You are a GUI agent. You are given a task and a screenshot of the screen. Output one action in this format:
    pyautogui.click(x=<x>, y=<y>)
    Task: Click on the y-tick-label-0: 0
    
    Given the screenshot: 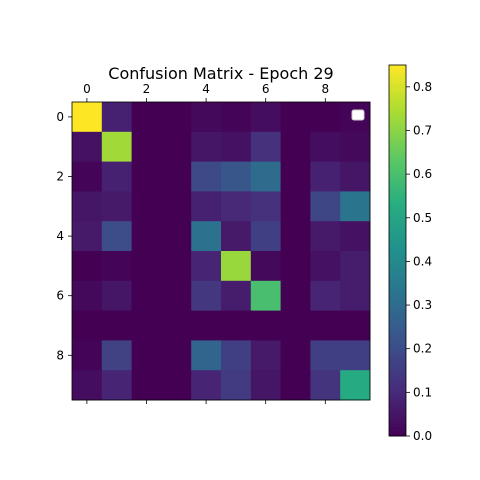 What is the action you would take?
    pyautogui.click(x=60, y=117)
    